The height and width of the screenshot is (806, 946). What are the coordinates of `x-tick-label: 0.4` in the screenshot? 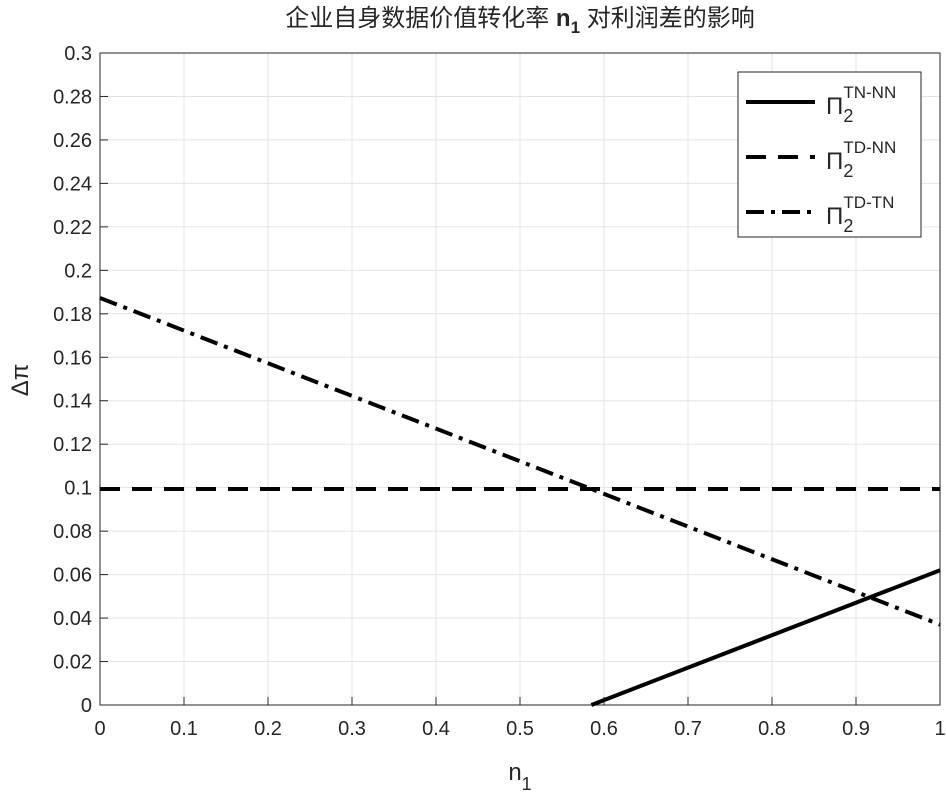 It's located at (436, 729).